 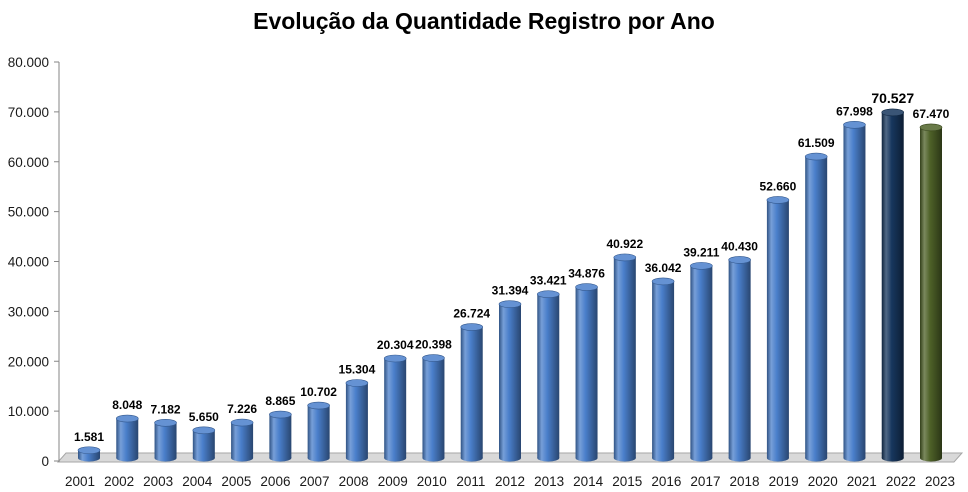 I want to click on y-tick-label: 70.000, so click(x=28, y=112).